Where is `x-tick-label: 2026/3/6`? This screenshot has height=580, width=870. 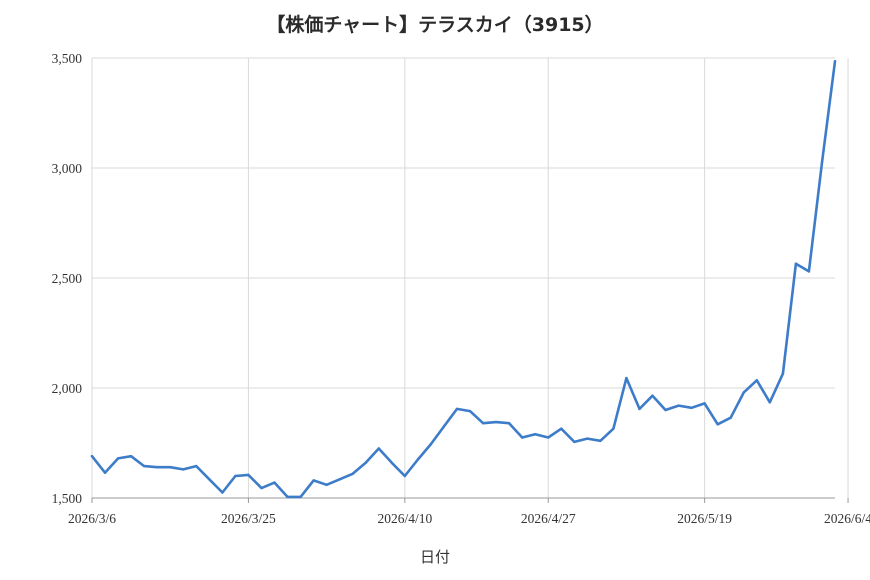
x-tick-label: 2026/3/6 is located at coordinates (92, 518).